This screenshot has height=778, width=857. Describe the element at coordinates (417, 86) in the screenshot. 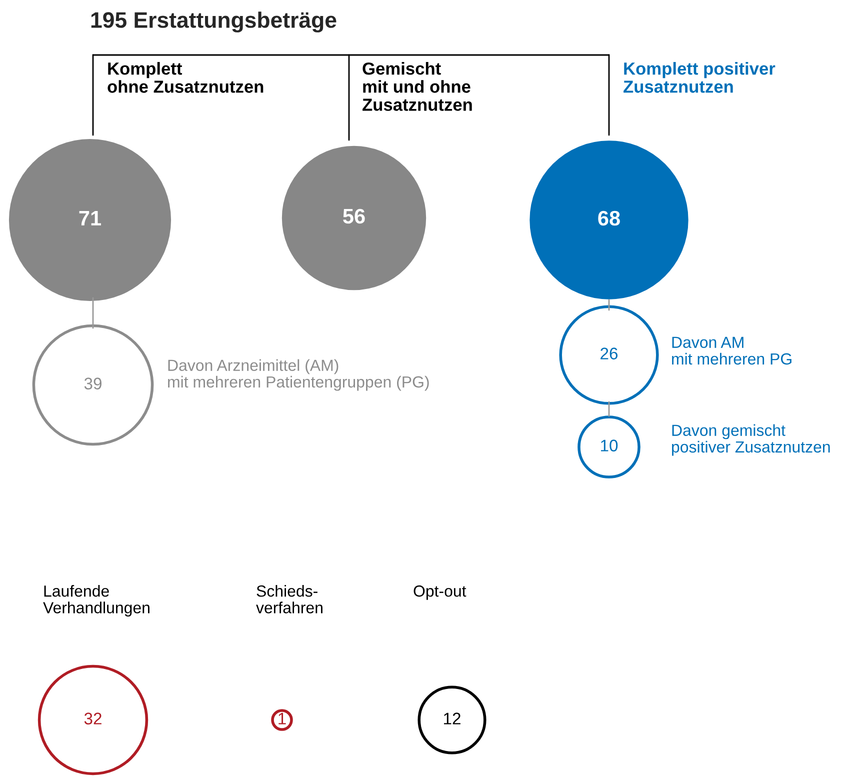

I see `category-label: Gemischt mit und ohne Zusatznutzen` at that location.